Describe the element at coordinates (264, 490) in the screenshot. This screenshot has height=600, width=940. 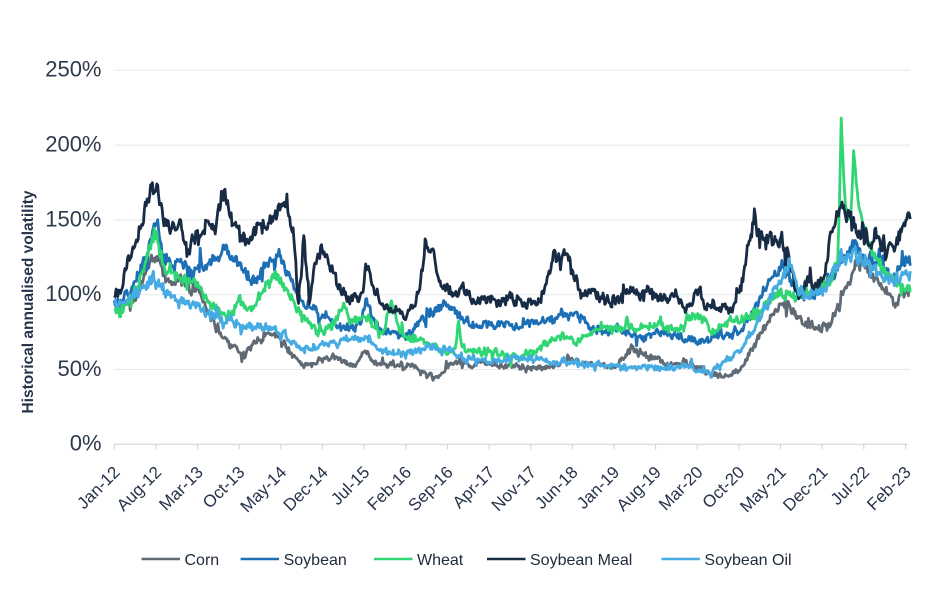
I see `svg-text: May-14` at that location.